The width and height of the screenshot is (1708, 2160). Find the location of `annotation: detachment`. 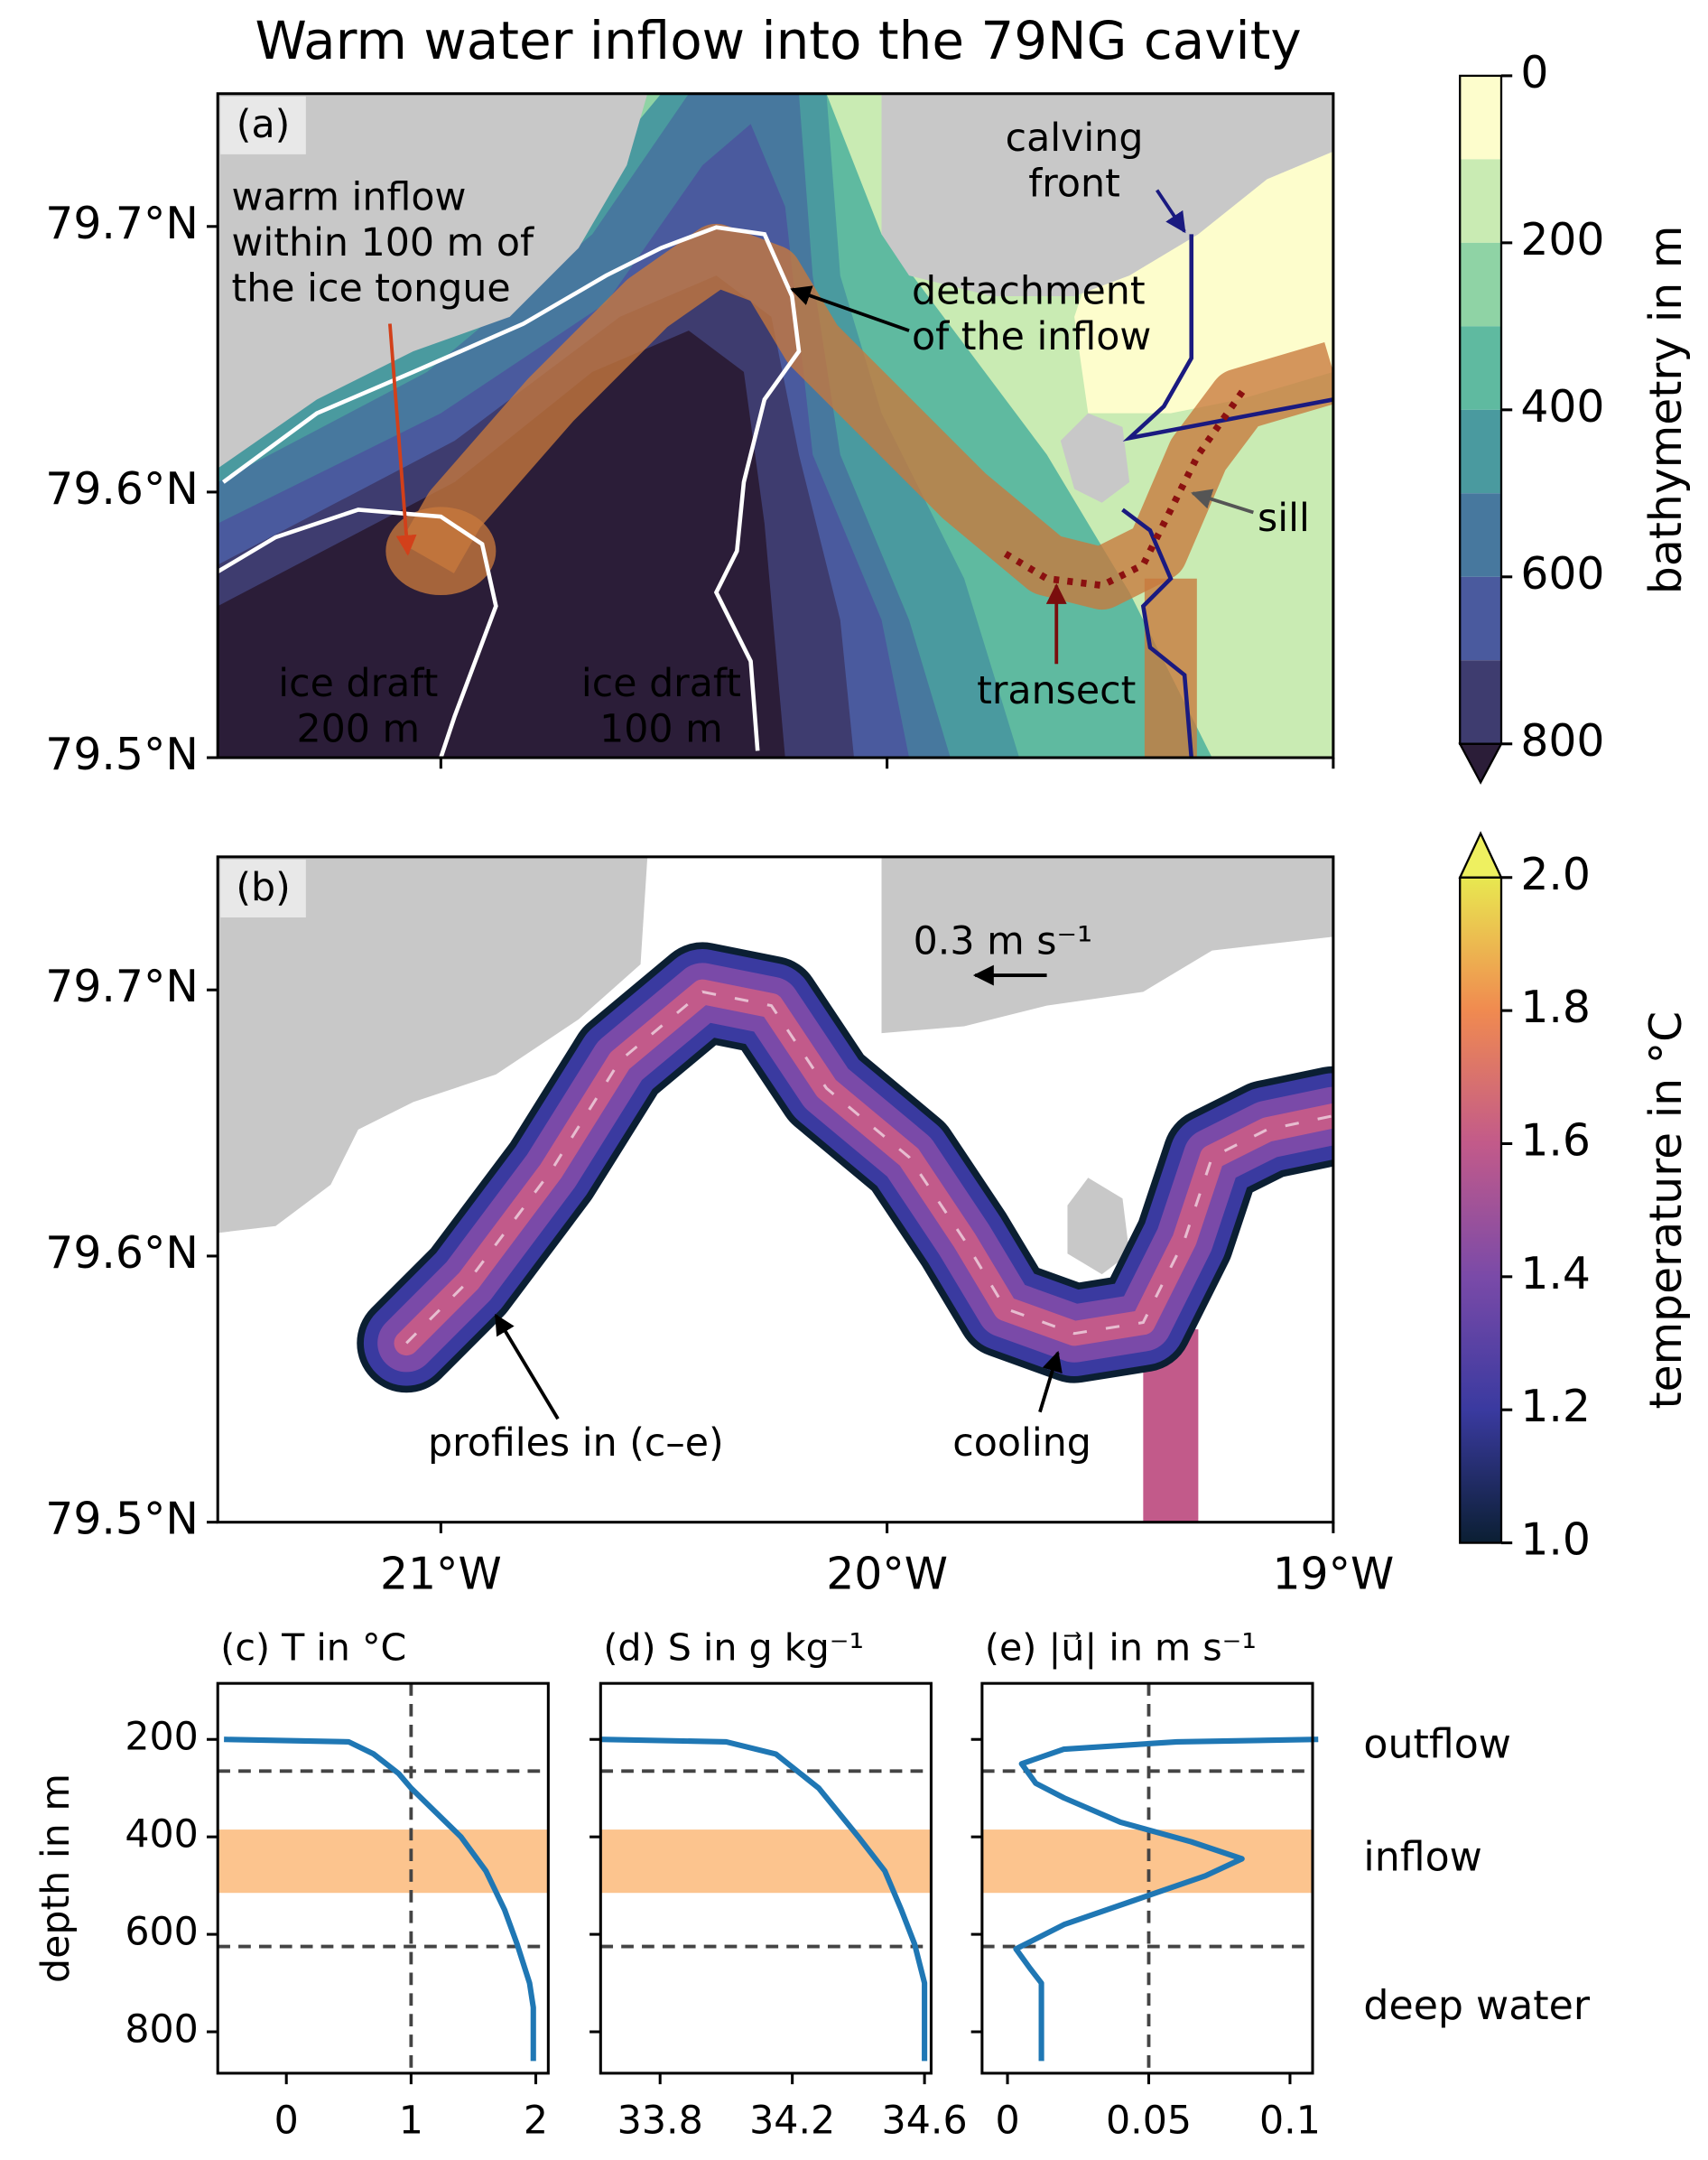

annotation: detachment is located at coordinates (1029, 290).